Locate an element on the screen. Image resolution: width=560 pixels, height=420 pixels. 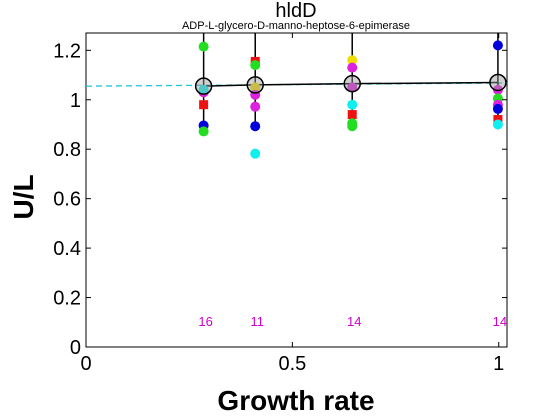
x-tick-label: 0.5 is located at coordinates (292, 364).